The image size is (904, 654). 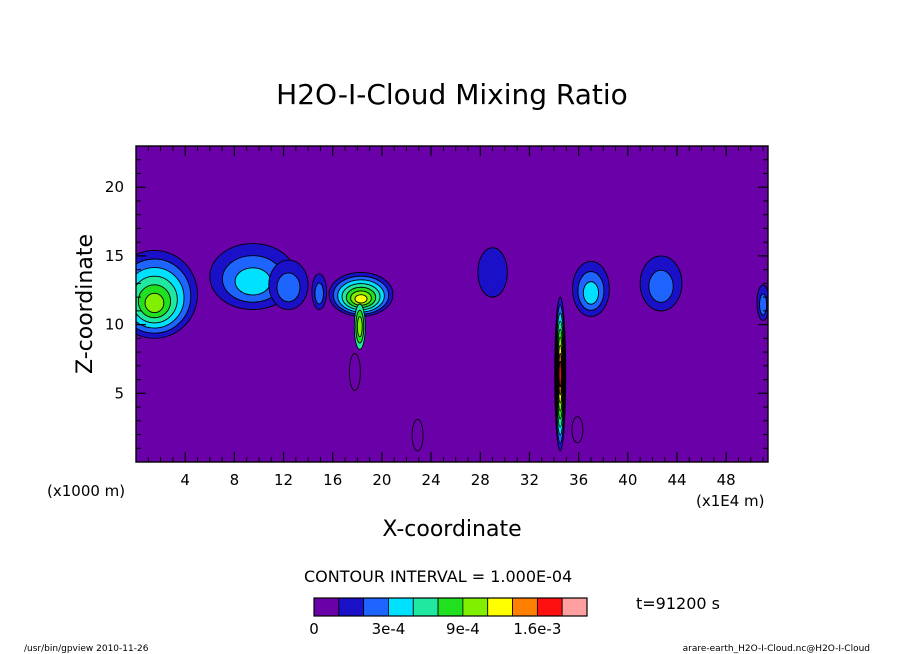 I want to click on x-tick-label: 12, so click(x=283, y=480).